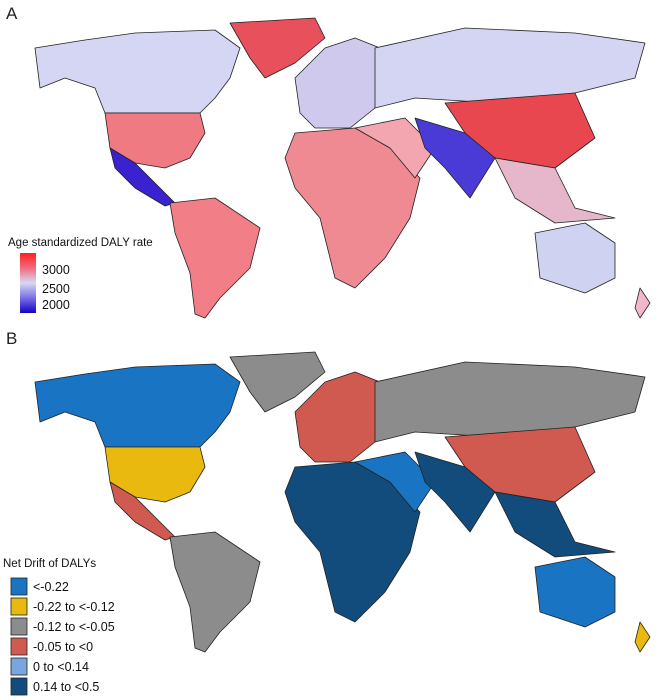  Describe the element at coordinates (56, 289) in the screenshot. I see `legend-tick: 2500` at that location.